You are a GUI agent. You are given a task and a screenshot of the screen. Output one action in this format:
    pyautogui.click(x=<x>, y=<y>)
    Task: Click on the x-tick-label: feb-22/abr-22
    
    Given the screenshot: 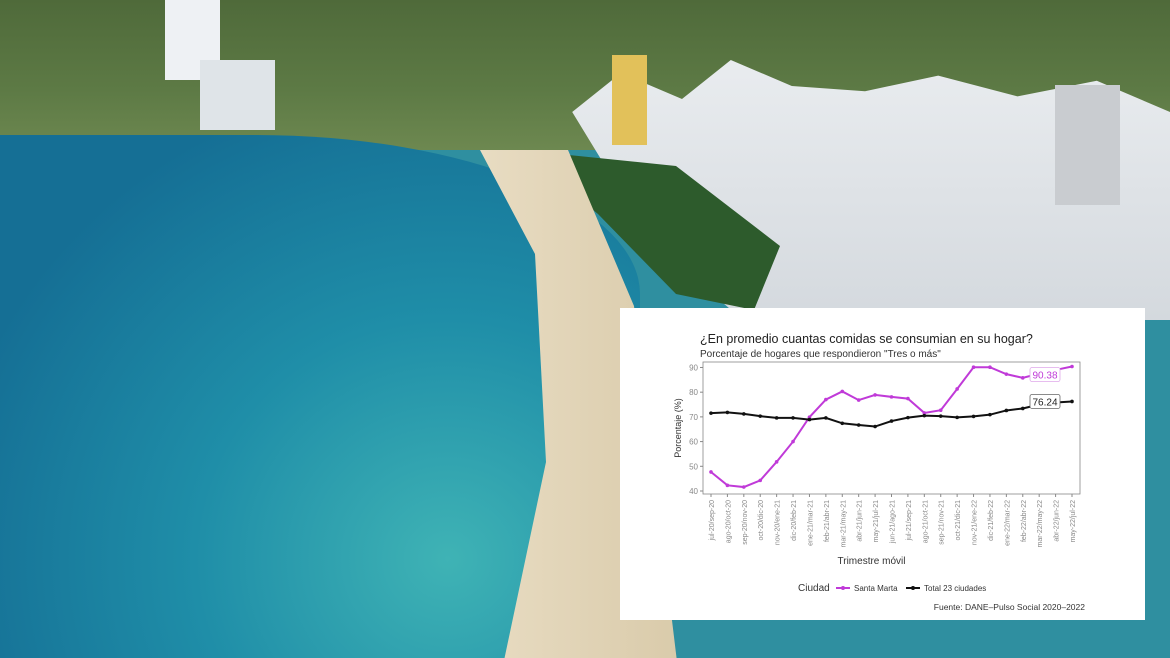 What is the action you would take?
    pyautogui.click(x=1024, y=521)
    